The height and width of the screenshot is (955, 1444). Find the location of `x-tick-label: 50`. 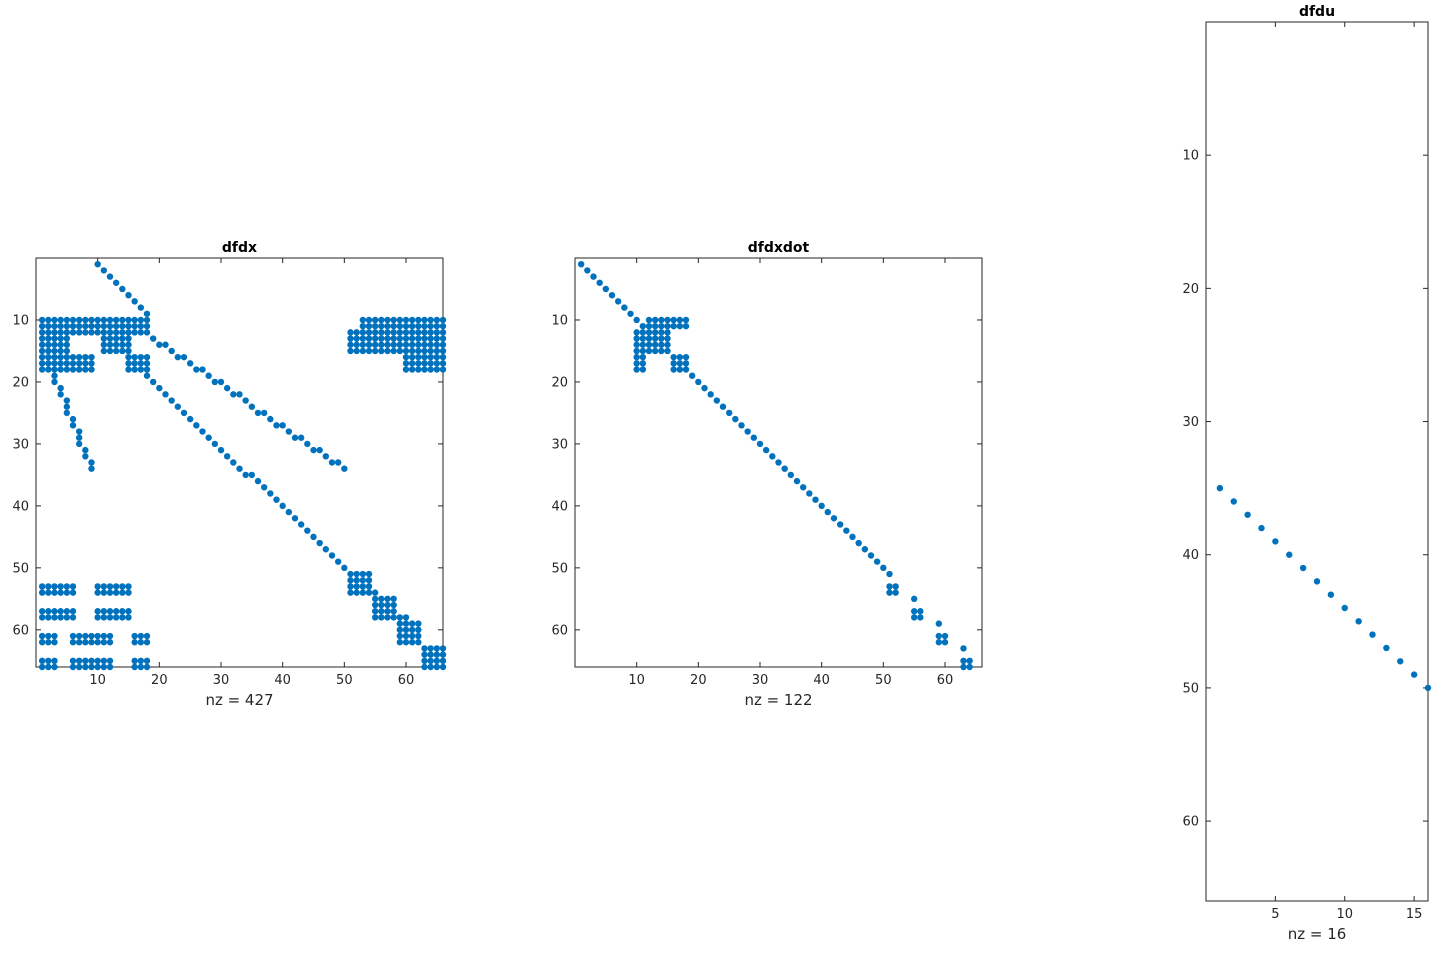

x-tick-label: 50 is located at coordinates (344, 680).